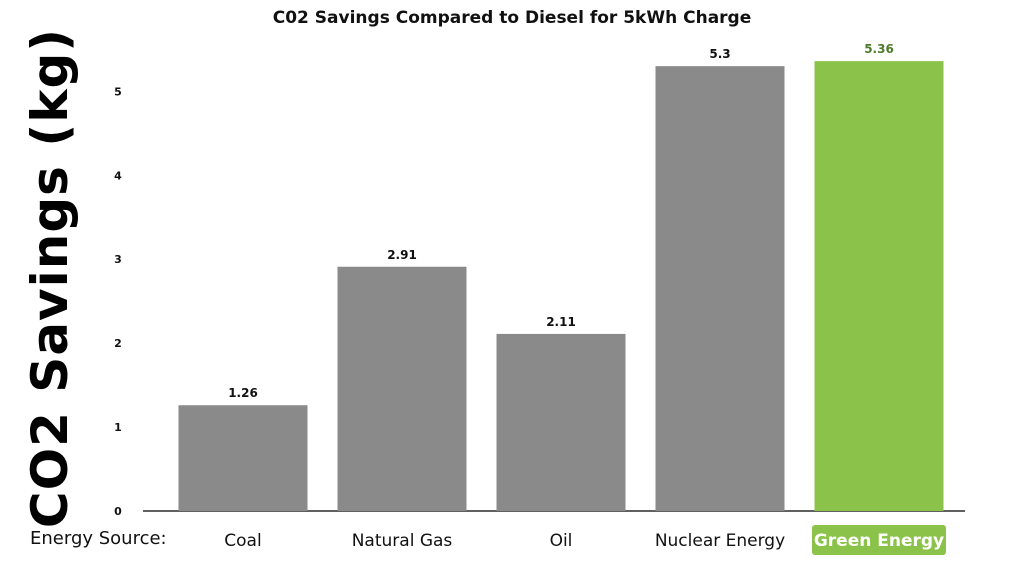 Image resolution: width=1024 pixels, height=576 pixels. I want to click on y-tick-label: 3, so click(118, 259).